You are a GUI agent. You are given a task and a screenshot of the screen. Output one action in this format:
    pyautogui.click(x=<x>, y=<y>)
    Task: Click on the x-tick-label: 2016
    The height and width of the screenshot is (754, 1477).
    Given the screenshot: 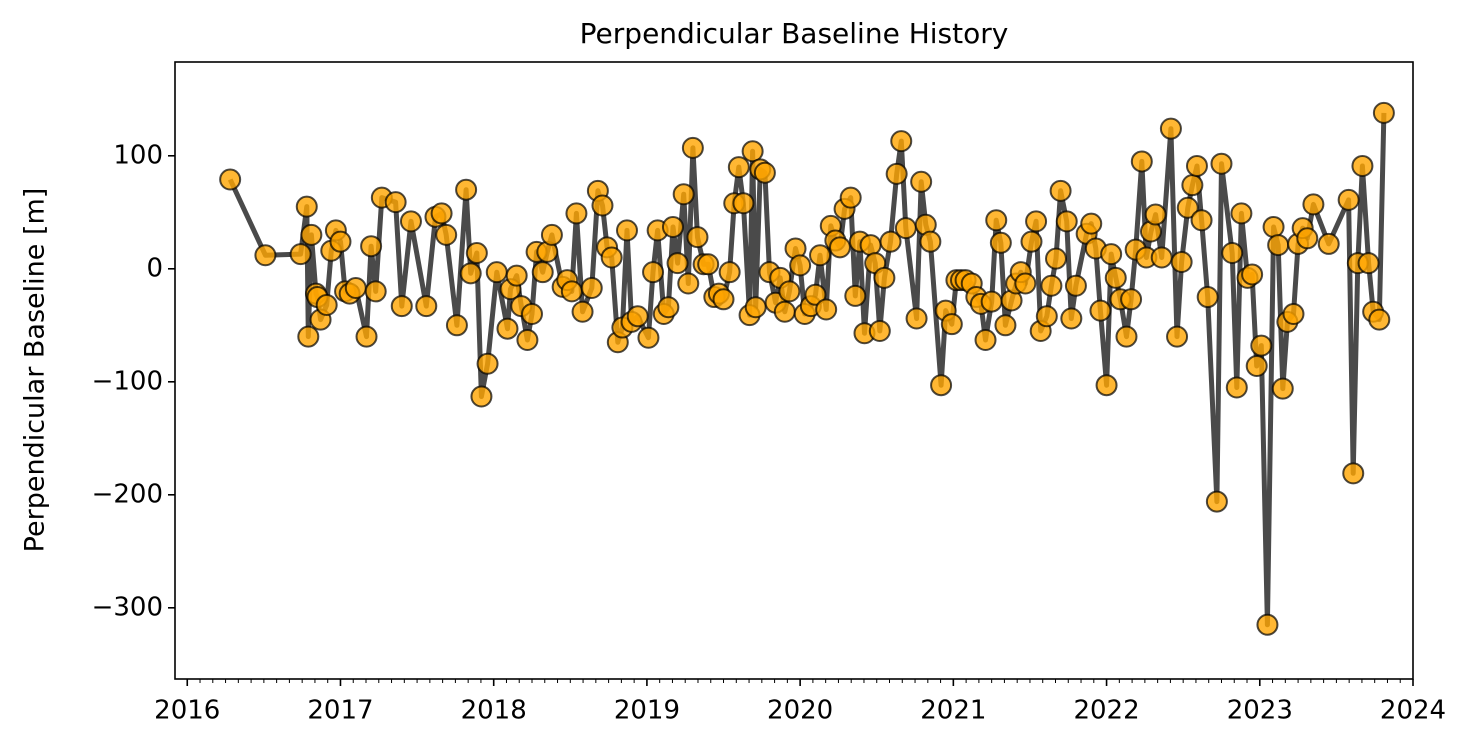 What is the action you would take?
    pyautogui.click(x=187, y=711)
    